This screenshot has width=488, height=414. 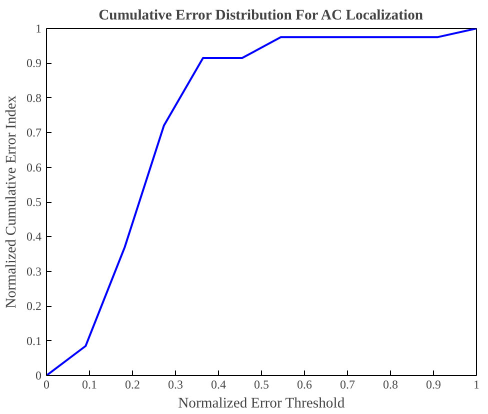 I want to click on x-tick-label: 0.2, so click(x=132, y=385).